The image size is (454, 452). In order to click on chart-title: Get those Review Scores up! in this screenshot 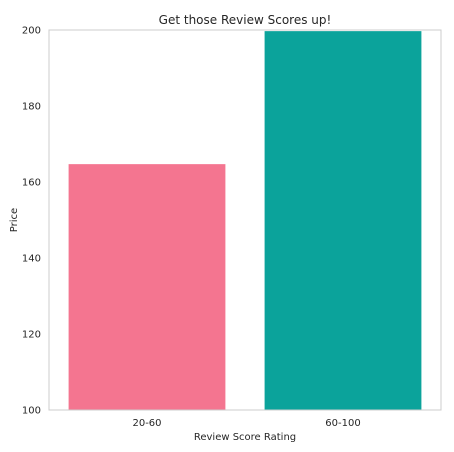, I will do `click(245, 20)`.